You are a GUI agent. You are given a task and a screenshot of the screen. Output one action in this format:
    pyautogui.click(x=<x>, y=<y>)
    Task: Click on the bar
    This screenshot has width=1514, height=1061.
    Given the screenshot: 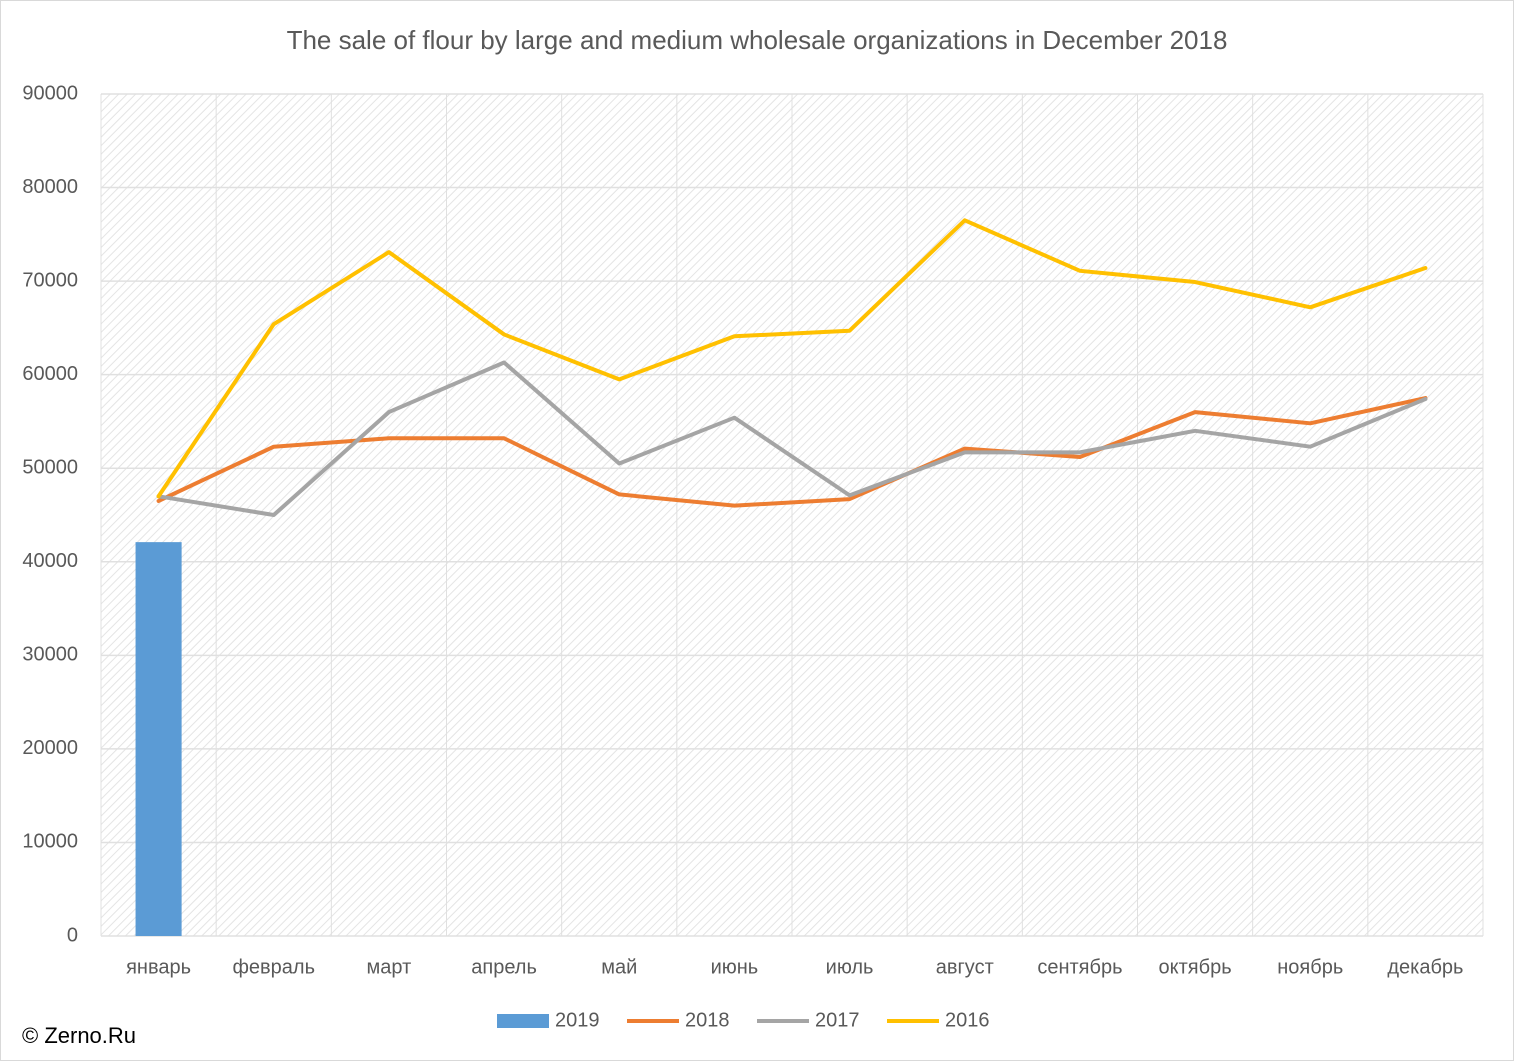 What is the action you would take?
    pyautogui.click(x=158, y=739)
    